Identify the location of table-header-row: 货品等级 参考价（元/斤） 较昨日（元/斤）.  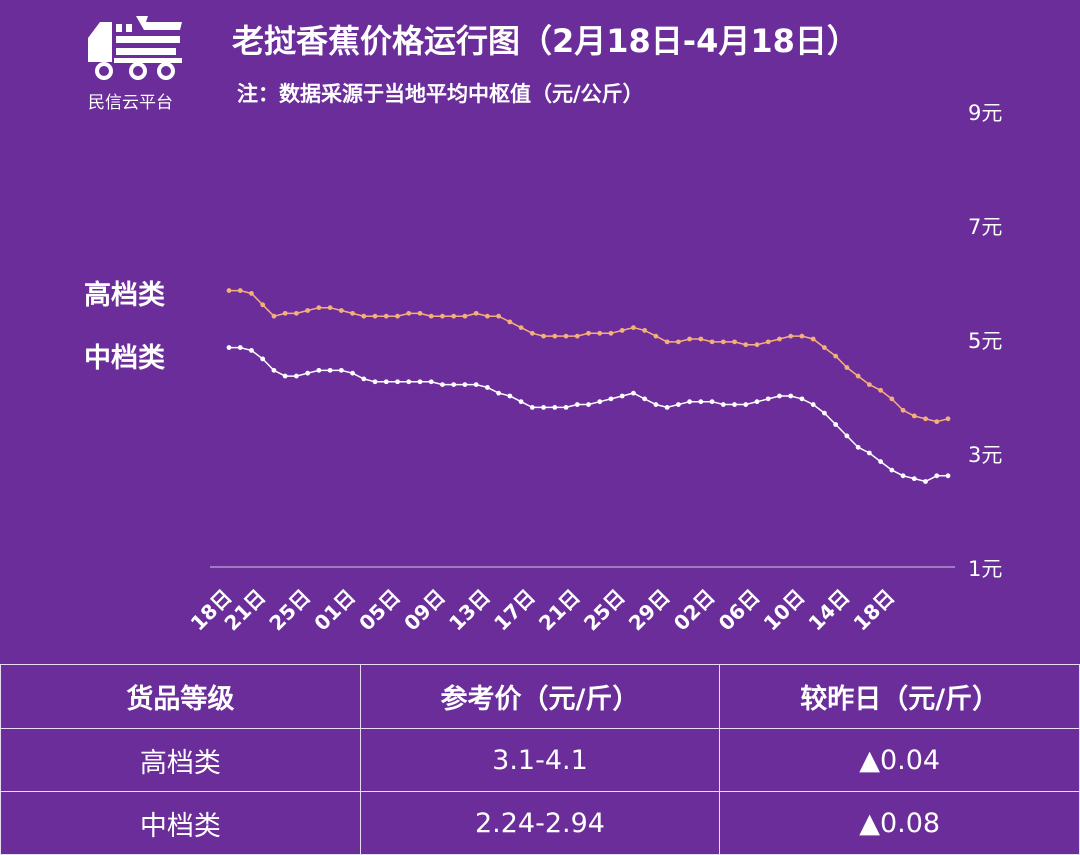
(540, 696).